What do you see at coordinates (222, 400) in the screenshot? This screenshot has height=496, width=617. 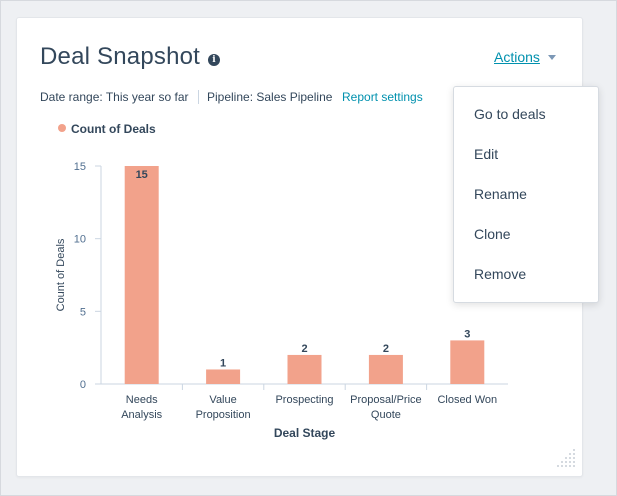 I see `x-tick-label: Value` at bounding box center [222, 400].